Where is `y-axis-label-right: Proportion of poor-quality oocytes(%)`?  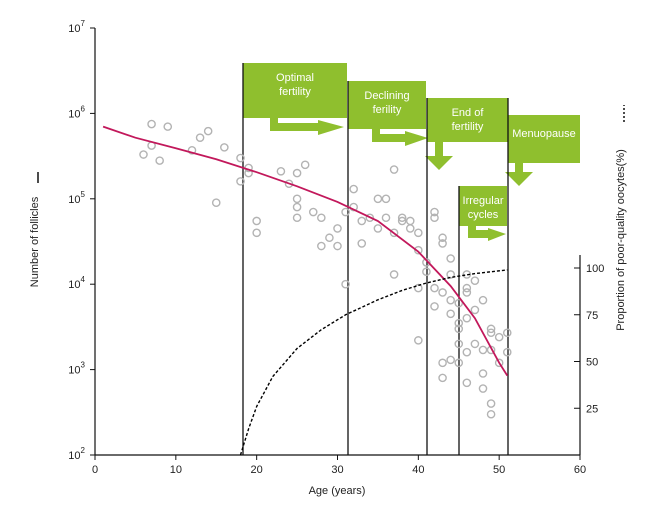
y-axis-label-right: Proportion of poor-quality oocytes(%) is located at coordinates (621, 240).